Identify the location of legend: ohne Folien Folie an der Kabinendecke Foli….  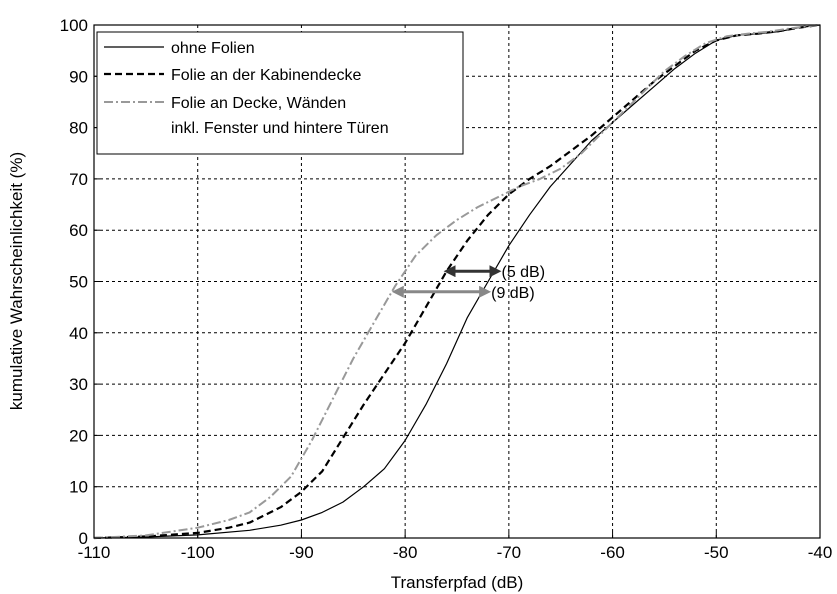
(280, 93).